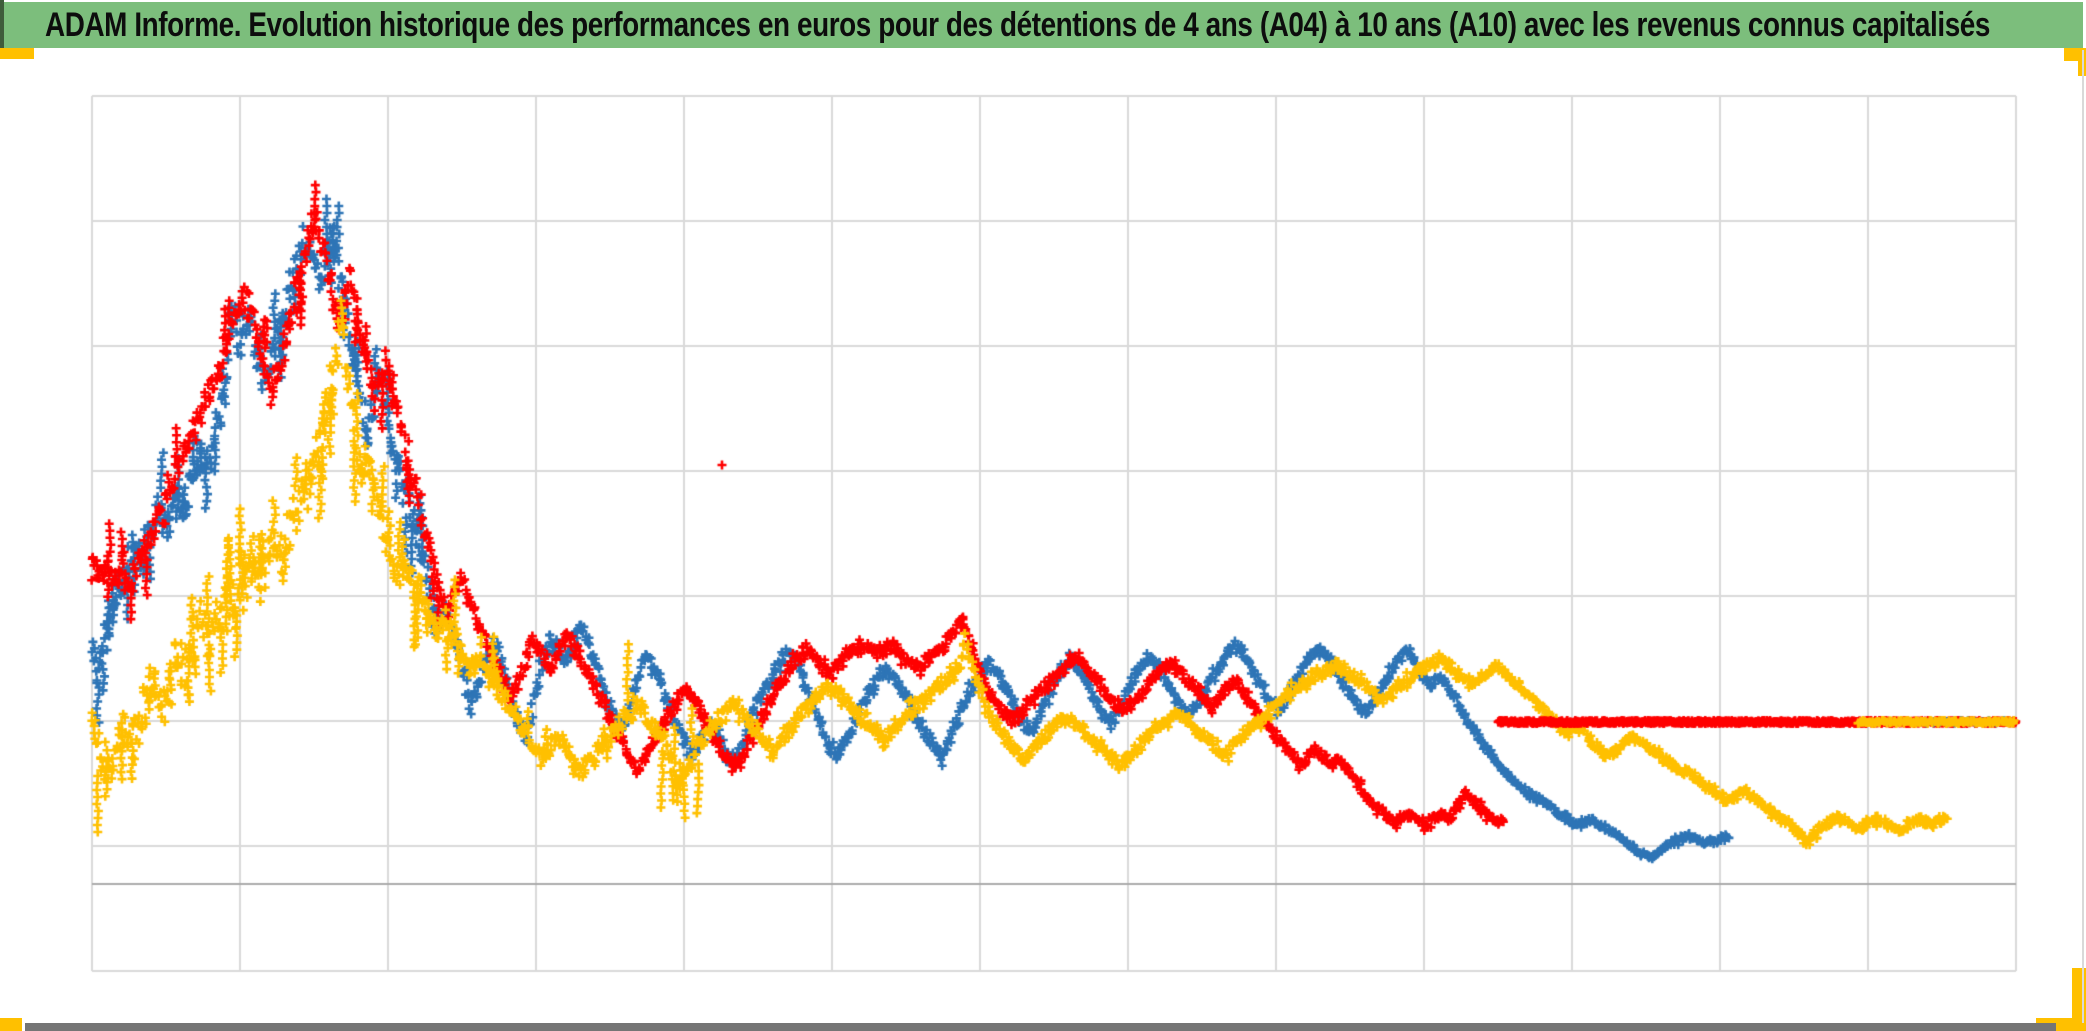  I want to click on window-bottom-bar, so click(1040, 1027).